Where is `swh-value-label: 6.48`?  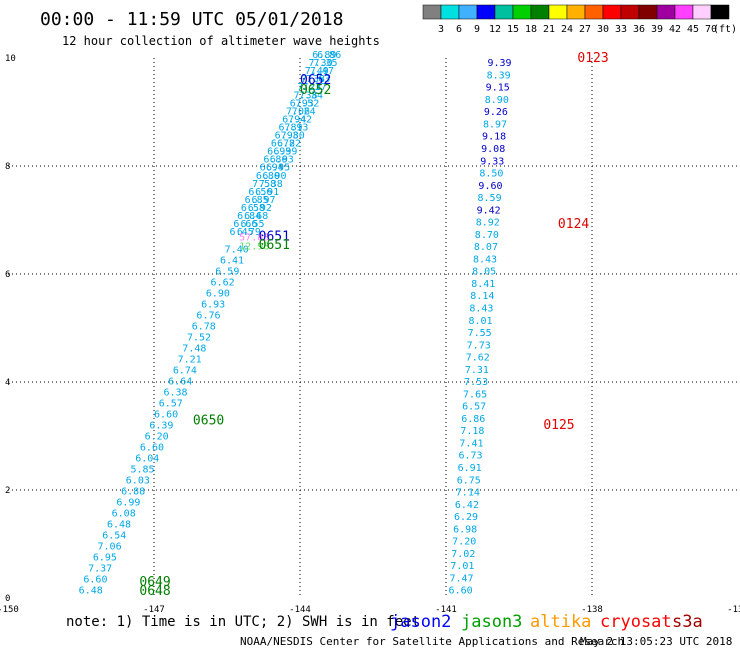 swh-value-label: 6.48 is located at coordinates (91, 591).